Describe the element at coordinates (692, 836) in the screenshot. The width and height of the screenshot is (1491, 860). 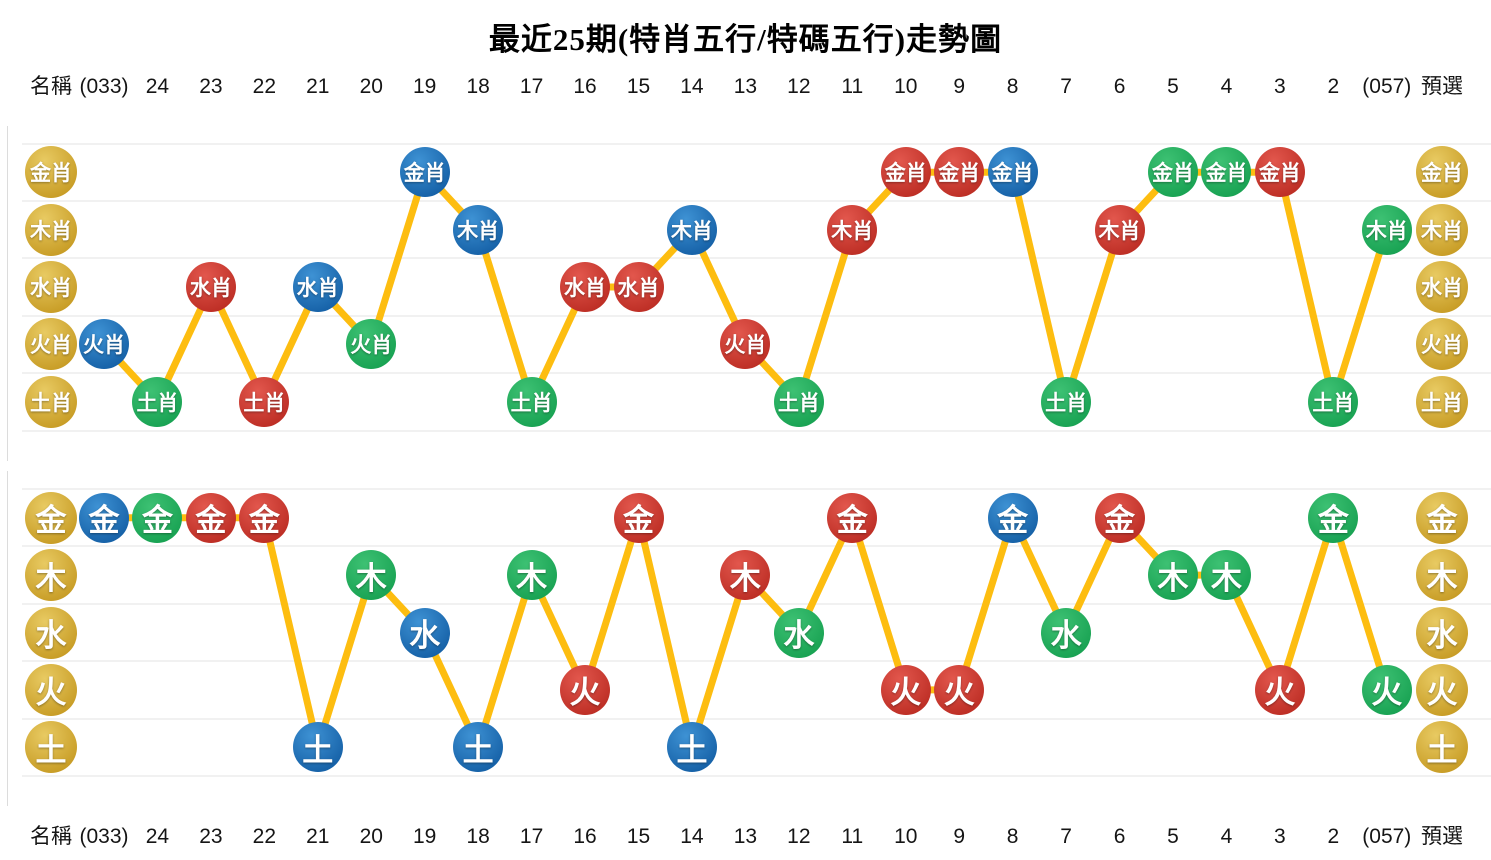
I see `column-label: 14` at that location.